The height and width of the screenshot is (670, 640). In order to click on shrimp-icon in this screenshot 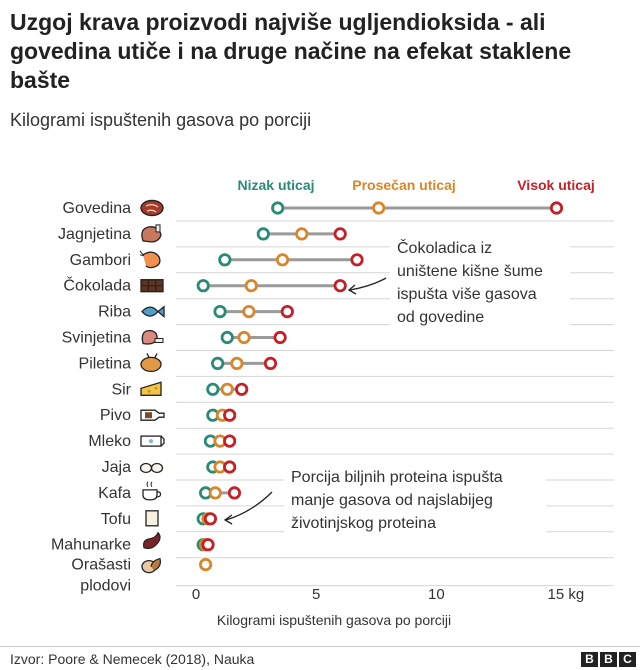, I will do `click(150, 259)`.